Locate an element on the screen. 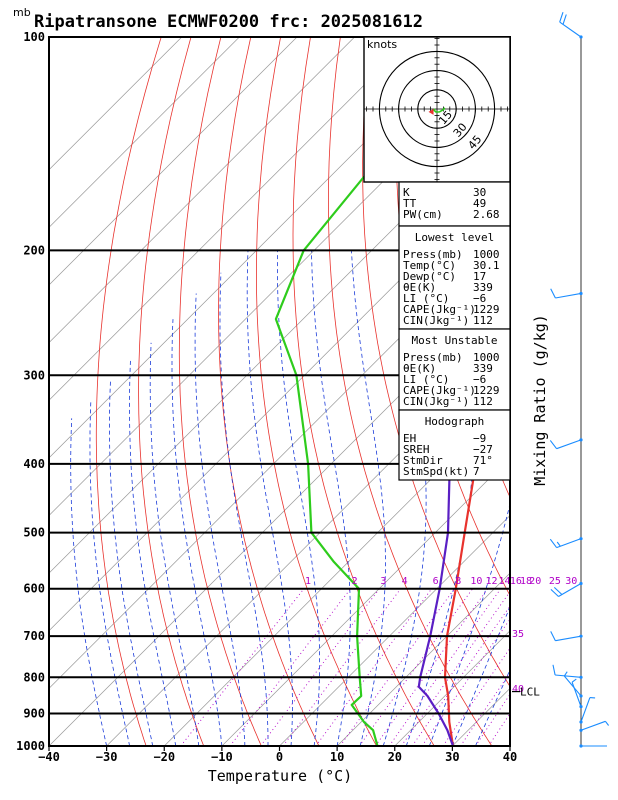 This screenshot has width=618, height=800. mixing-ratio-label: 20 is located at coordinates (535, 581).